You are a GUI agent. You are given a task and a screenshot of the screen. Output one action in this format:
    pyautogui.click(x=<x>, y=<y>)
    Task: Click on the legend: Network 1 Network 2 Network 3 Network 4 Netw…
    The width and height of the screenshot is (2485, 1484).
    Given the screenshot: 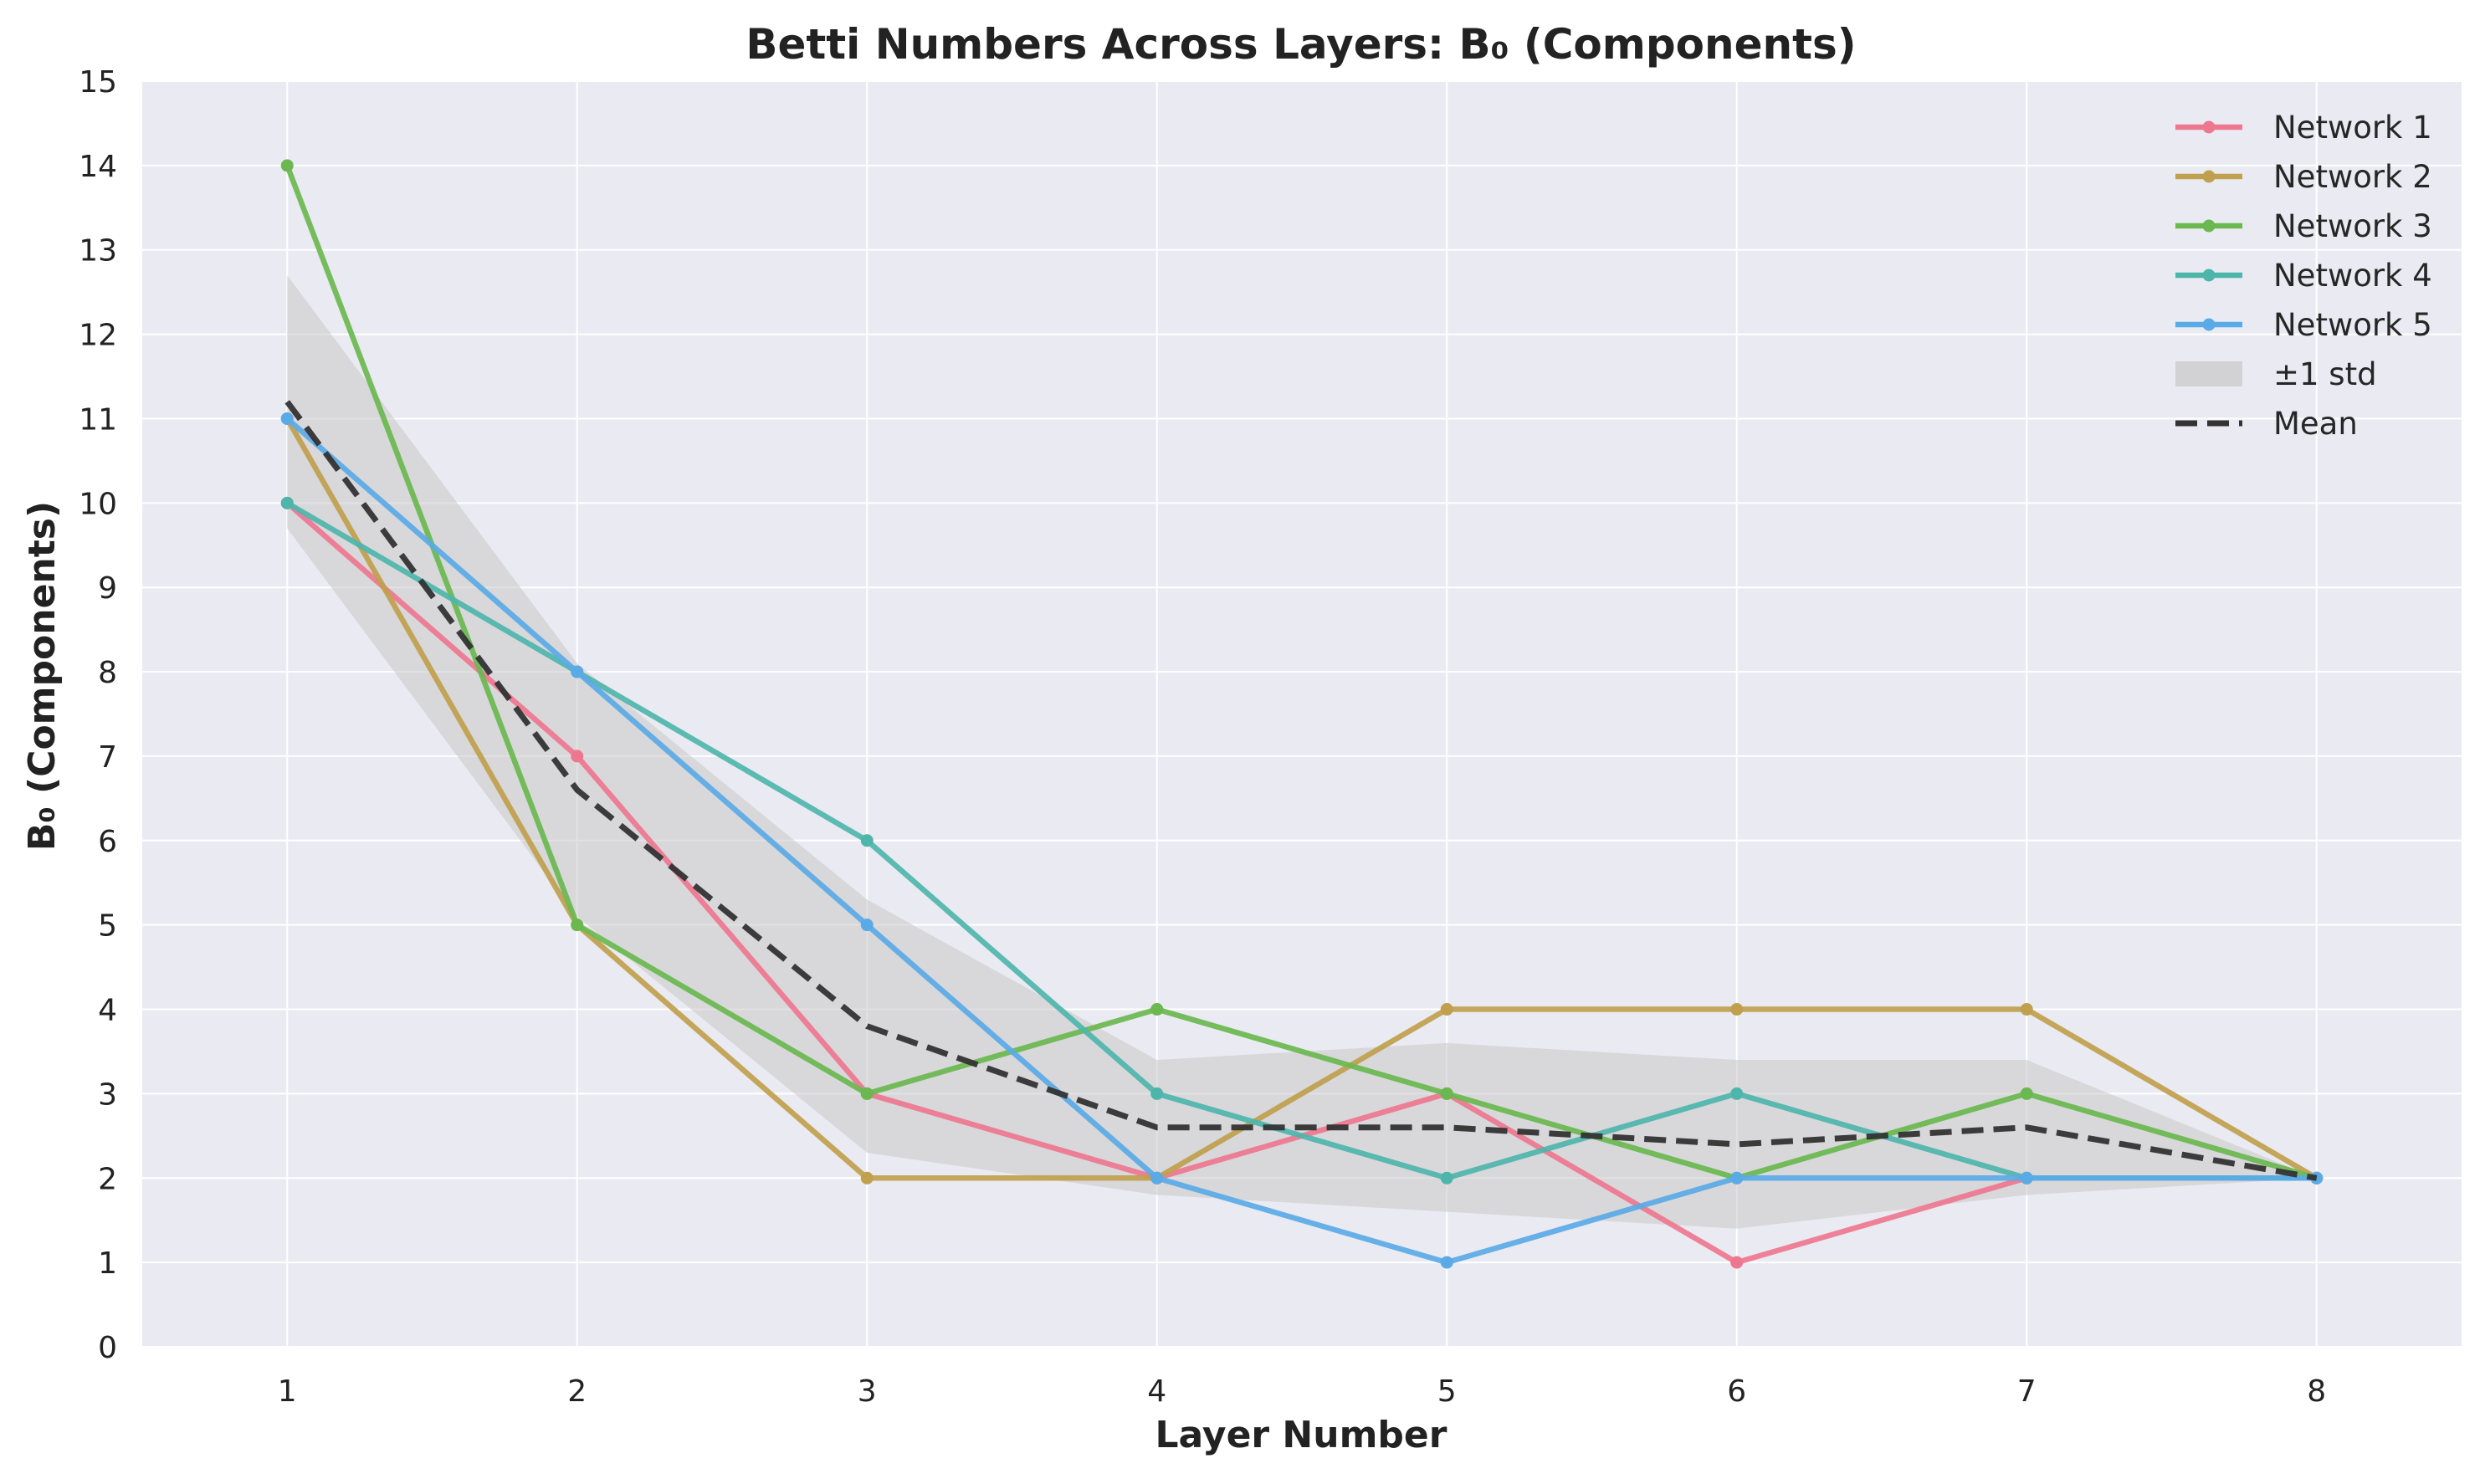 What is the action you would take?
    pyautogui.click(x=2303, y=276)
    